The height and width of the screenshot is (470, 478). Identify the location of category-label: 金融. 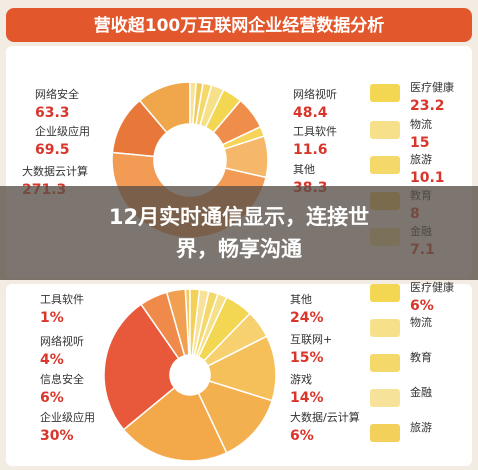
(421, 392).